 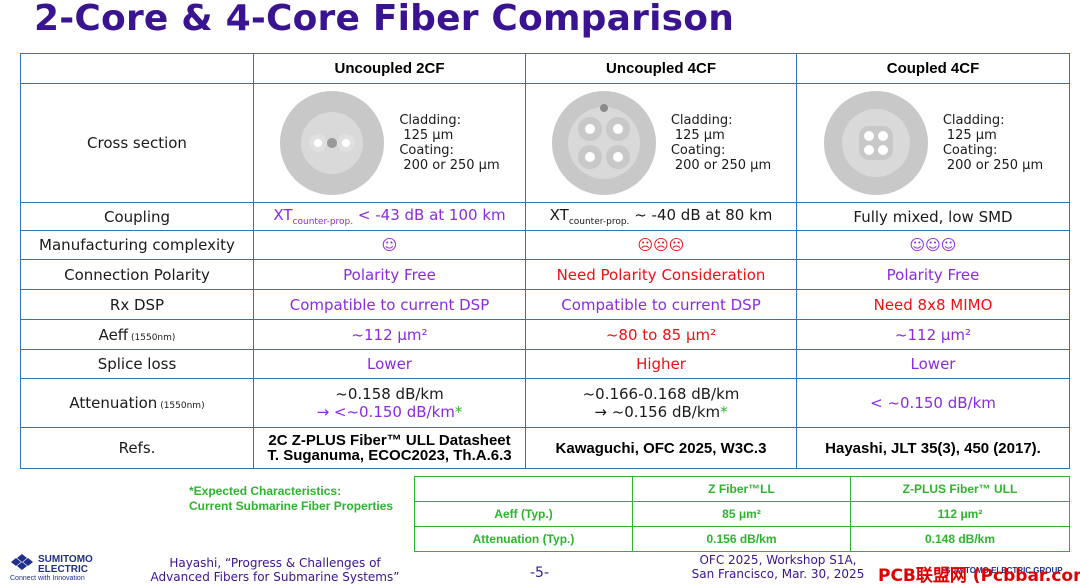 What do you see at coordinates (22, 562) in the screenshot?
I see `logo-mark-icon` at bounding box center [22, 562].